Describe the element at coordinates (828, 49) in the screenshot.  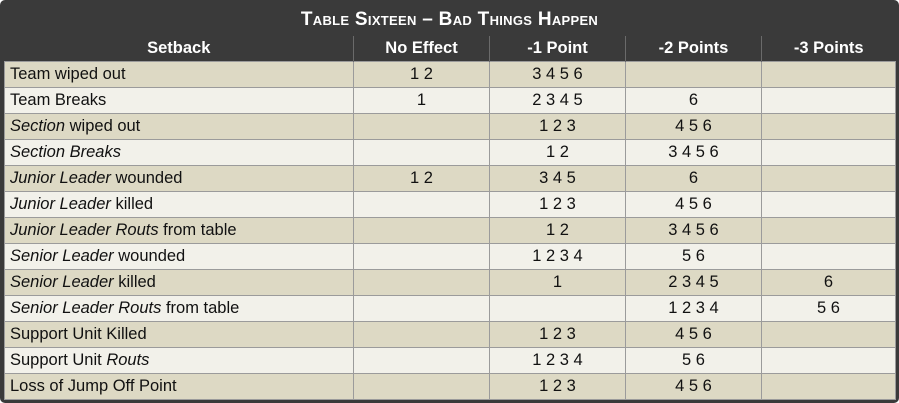
I see `column-header-minus-3-points: -3 Points` at that location.